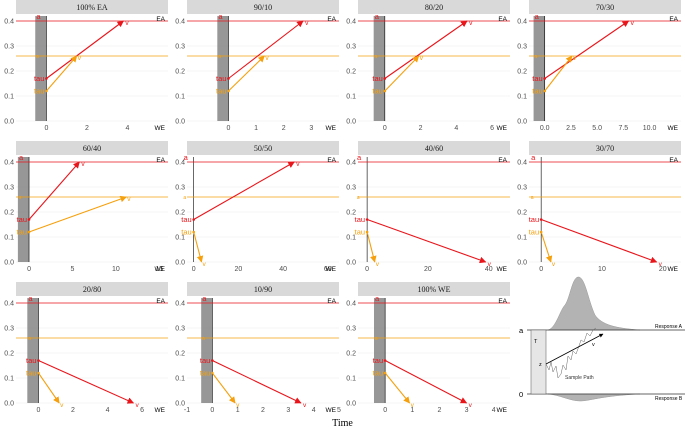 The height and width of the screenshot is (430, 685). I want to click on x-tick-label: 4, so click(456, 128).